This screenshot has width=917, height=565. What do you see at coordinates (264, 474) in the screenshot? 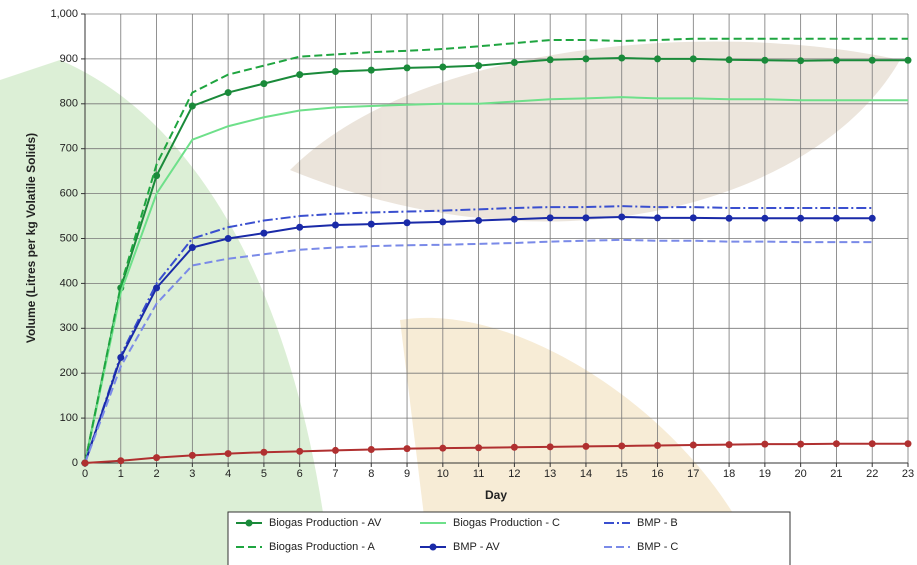
I see `x-tick-label: 5` at bounding box center [264, 474].